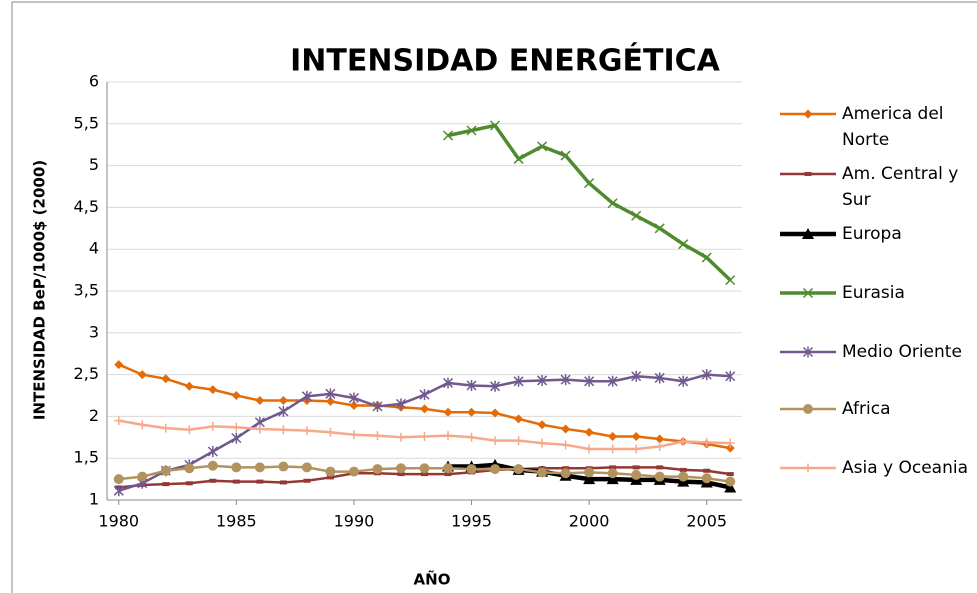 This screenshot has height=593, width=977. I want to click on legend-label: Medio Oriente, so click(902, 352).